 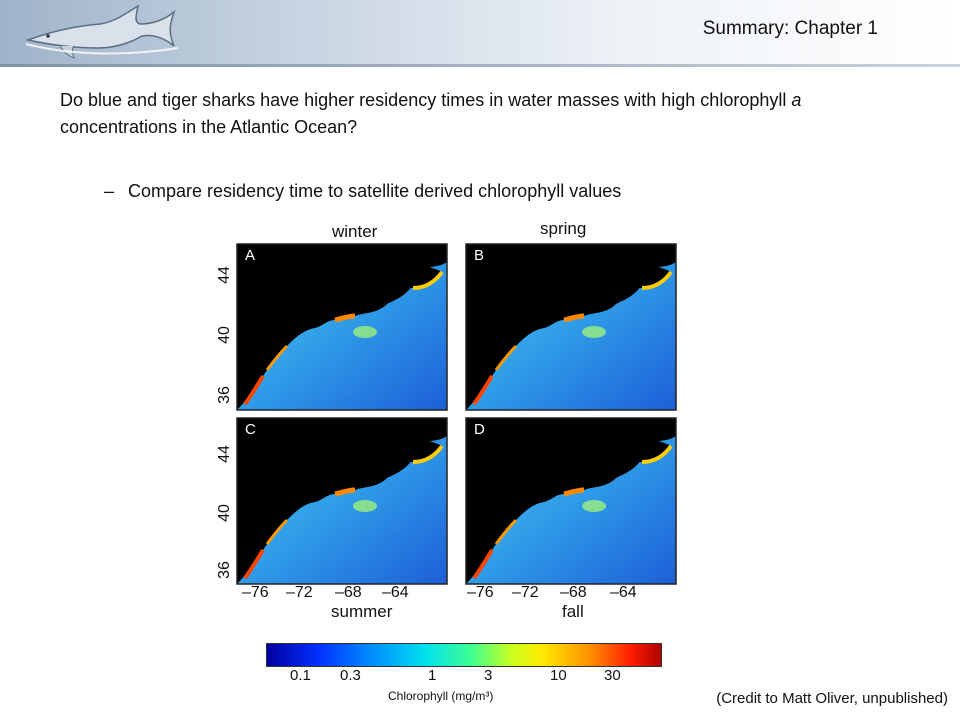 I want to click on slide-title: Summary: Chapter 1, so click(x=790, y=28).